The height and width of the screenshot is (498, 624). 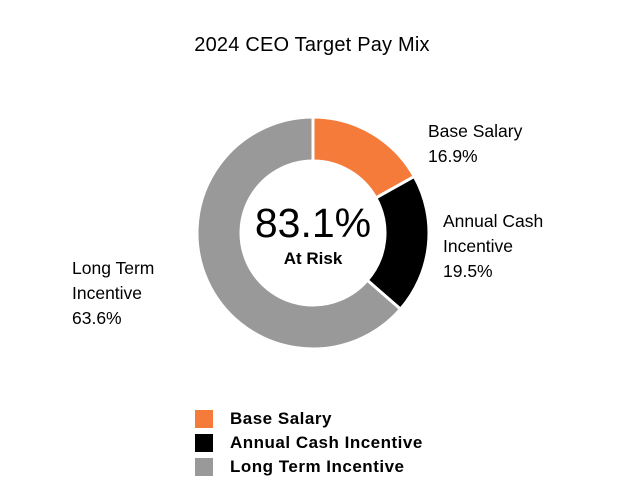 What do you see at coordinates (312, 45) in the screenshot?
I see `chart-title: 2024 CEO Target Pay Mix` at bounding box center [312, 45].